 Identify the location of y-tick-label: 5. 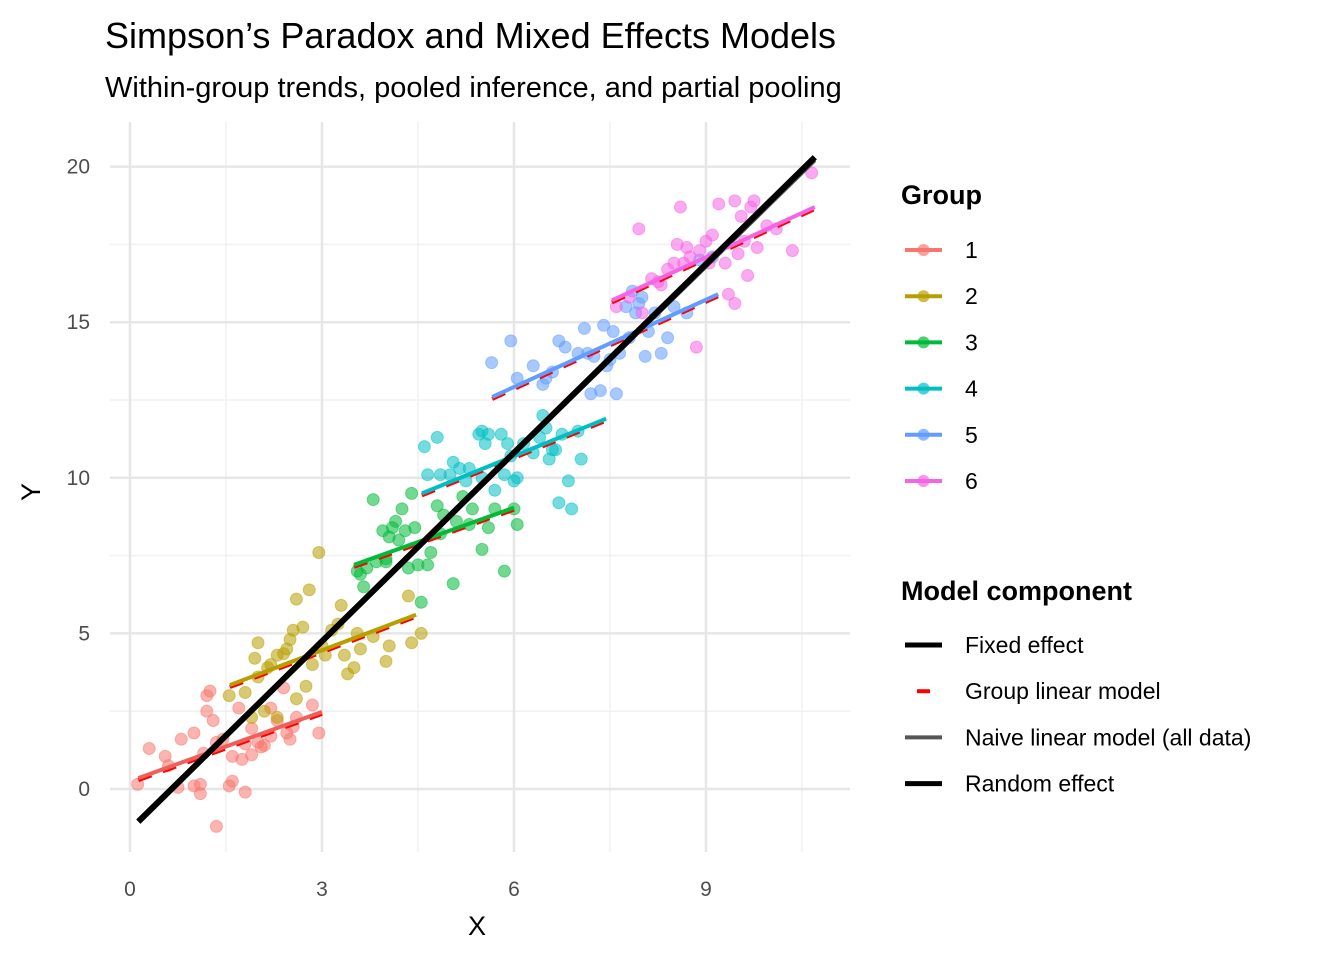
(84, 633).